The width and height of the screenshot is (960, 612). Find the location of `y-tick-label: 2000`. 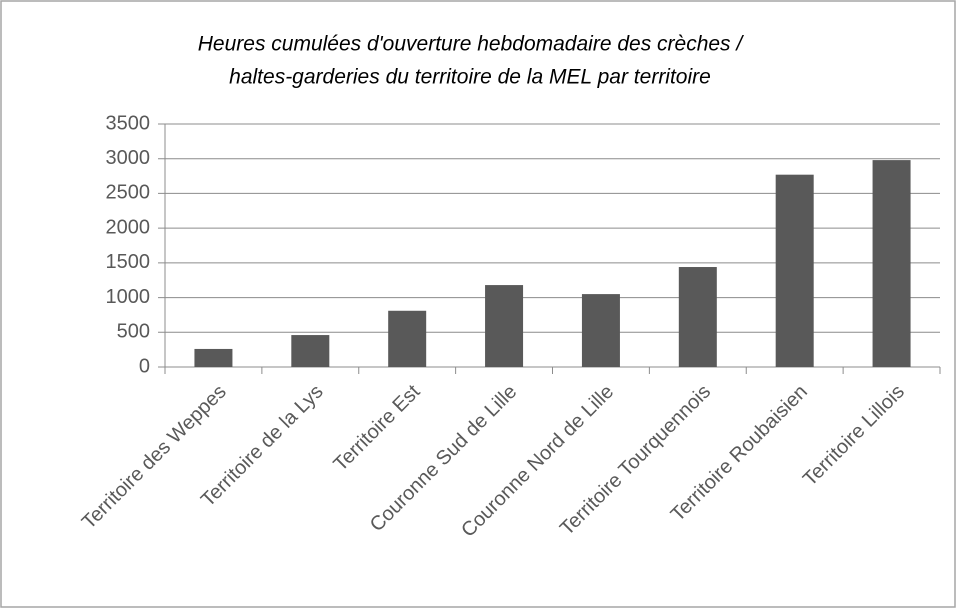

y-tick-label: 2000 is located at coordinates (128, 227).